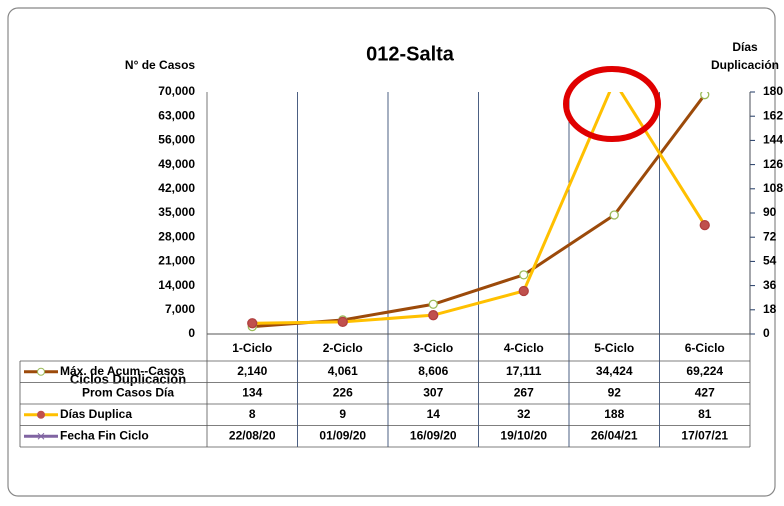 The width and height of the screenshot is (784, 506). Describe the element at coordinates (745, 56) in the screenshot. I see `y2-axis-label: Días Duplicación` at that location.